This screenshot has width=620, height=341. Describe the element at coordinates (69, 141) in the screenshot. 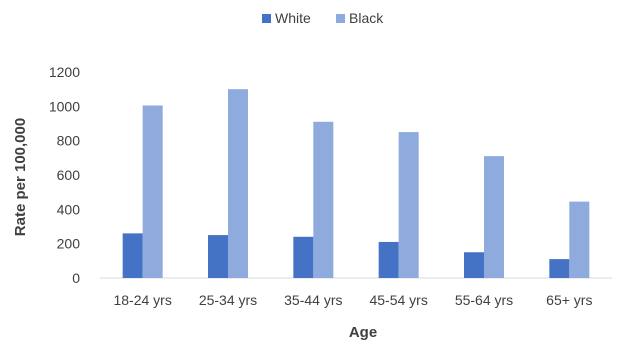

I see `y-tick-label: 800` at that location.